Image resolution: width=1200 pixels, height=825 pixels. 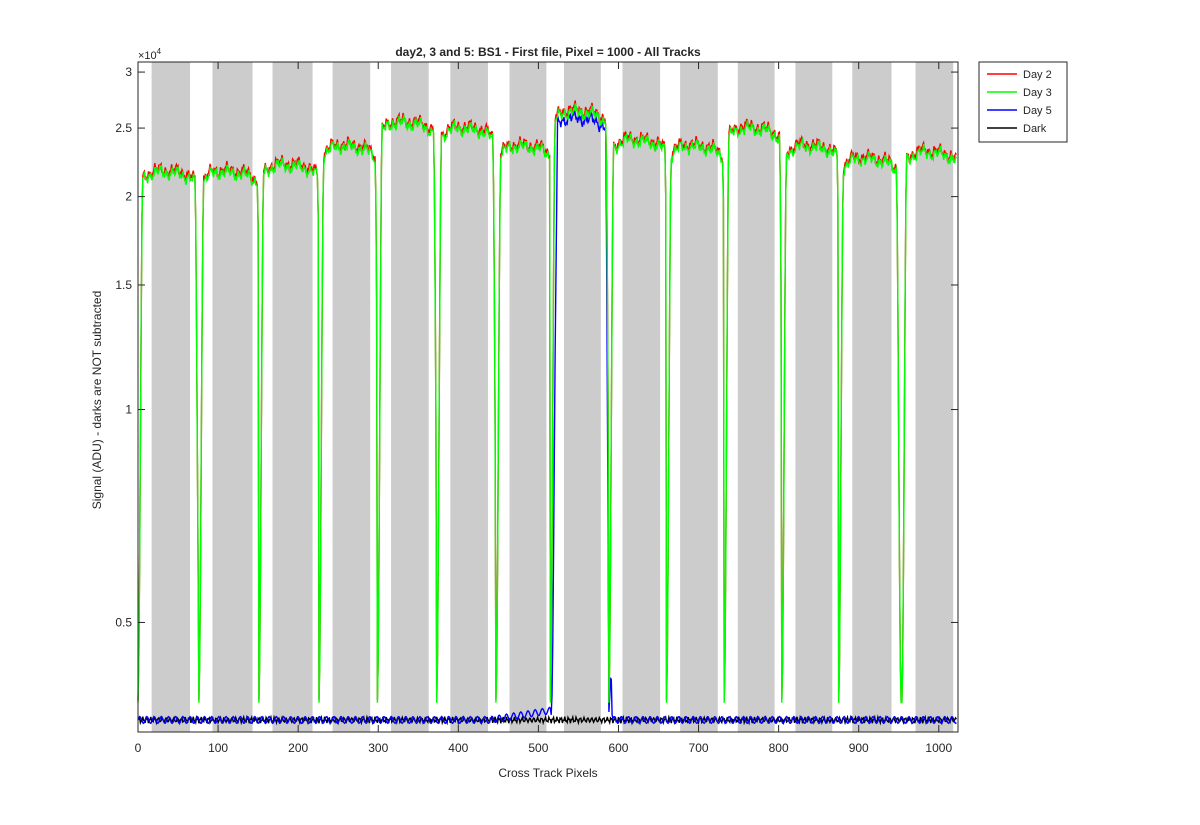 I want to click on x-tick-label: 700, so click(x=699, y=748).